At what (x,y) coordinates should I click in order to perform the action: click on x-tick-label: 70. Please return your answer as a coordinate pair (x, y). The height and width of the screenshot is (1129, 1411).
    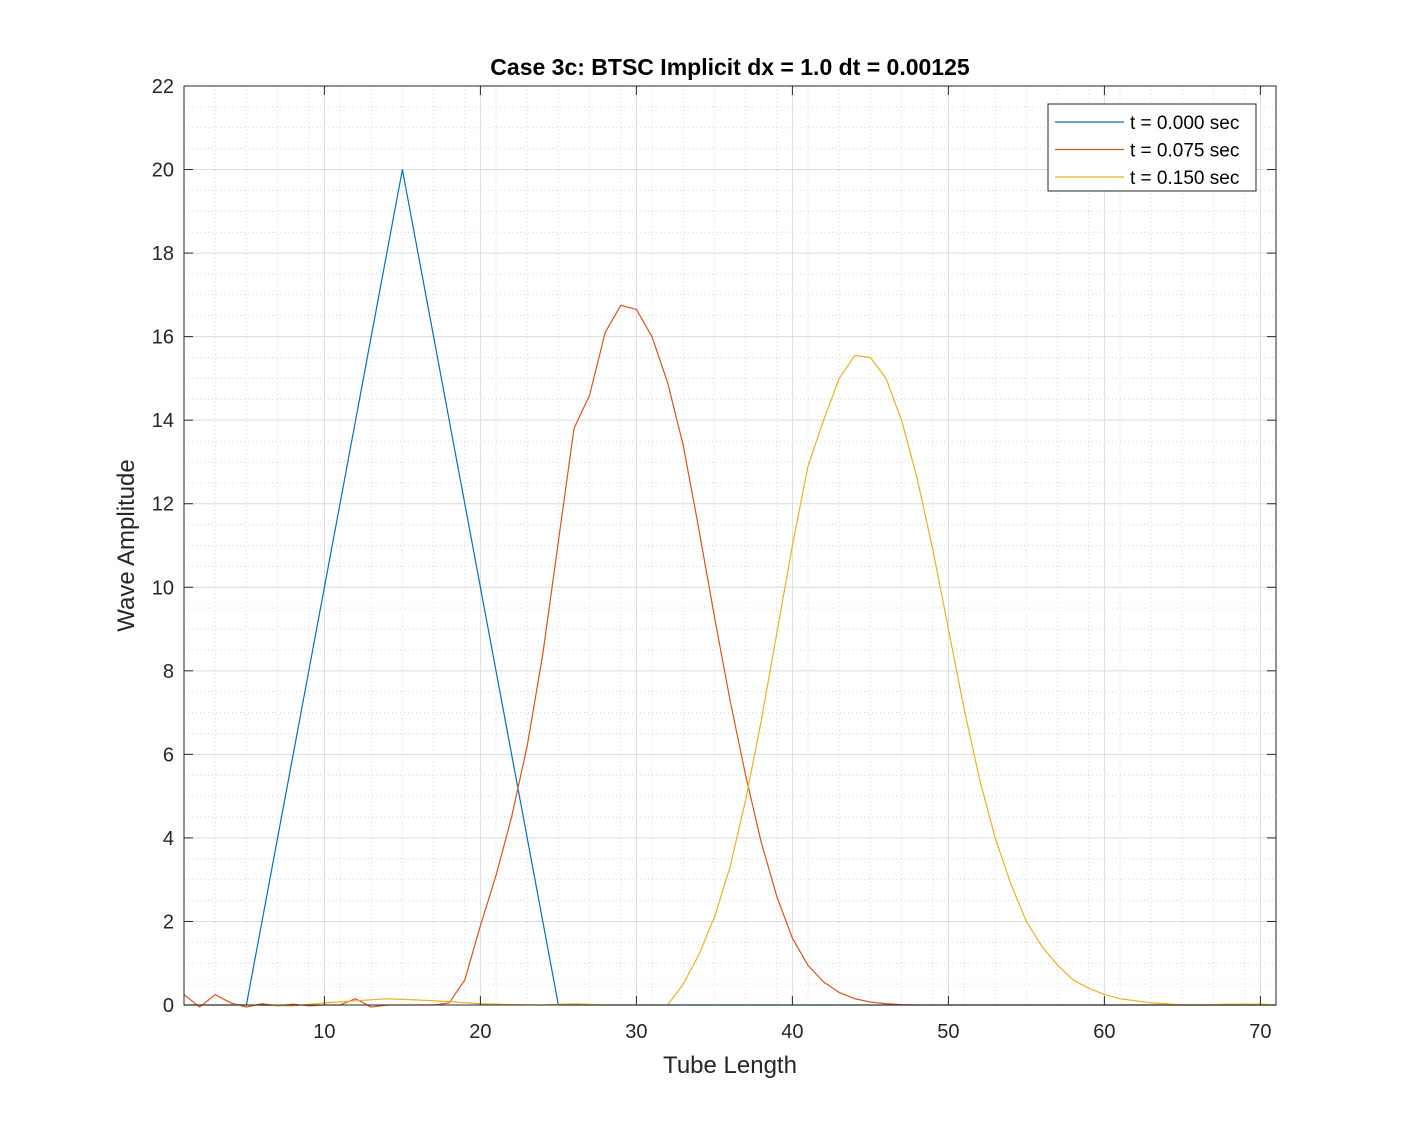
    Looking at the image, I should click on (1260, 1032).